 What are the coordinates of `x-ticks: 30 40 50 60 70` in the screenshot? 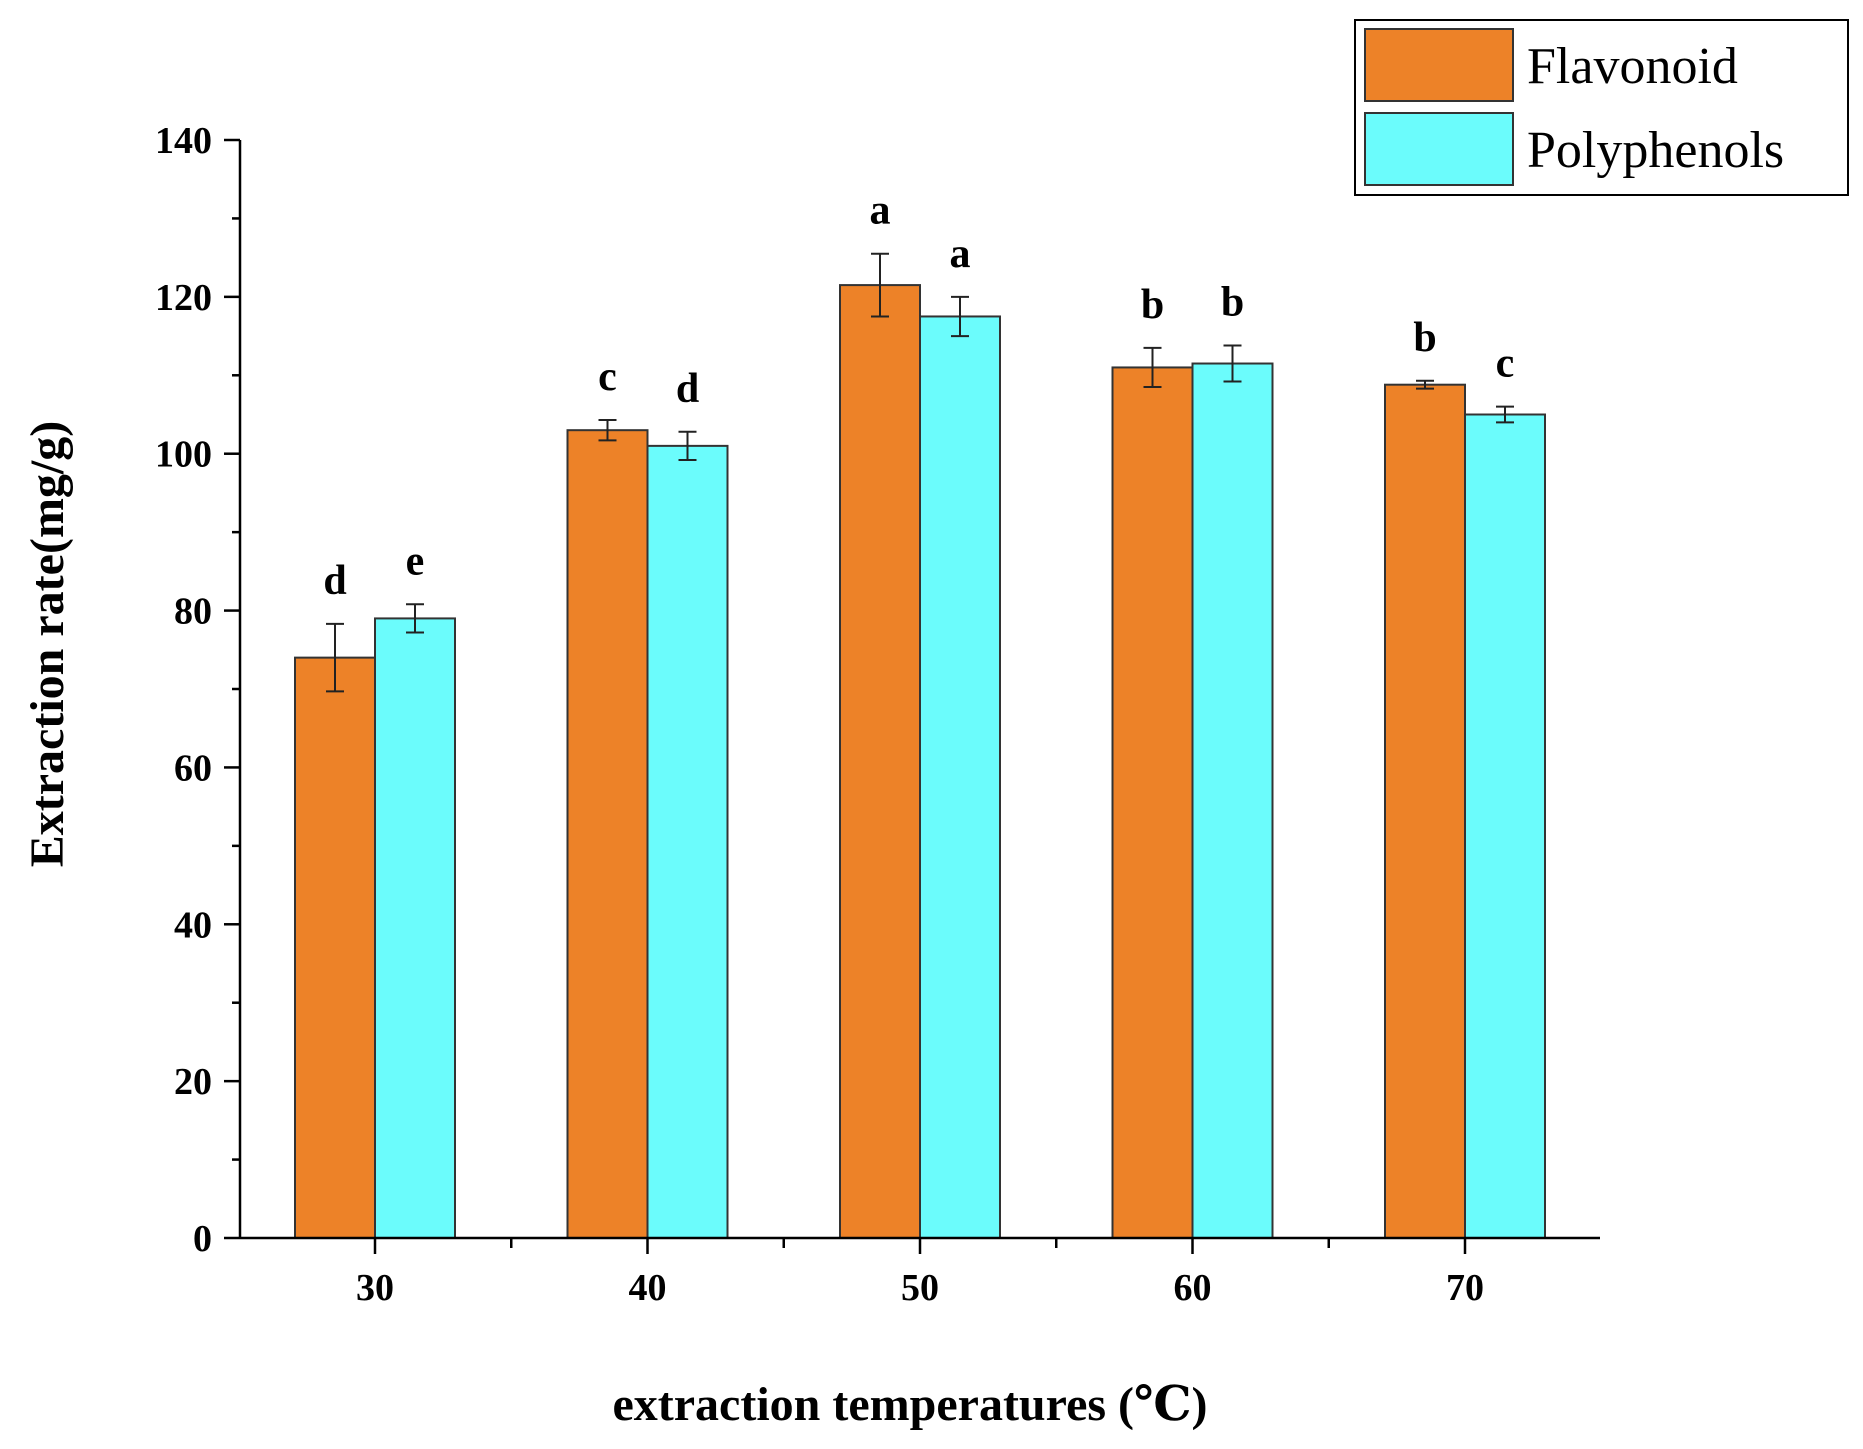 It's located at (920, 1273).